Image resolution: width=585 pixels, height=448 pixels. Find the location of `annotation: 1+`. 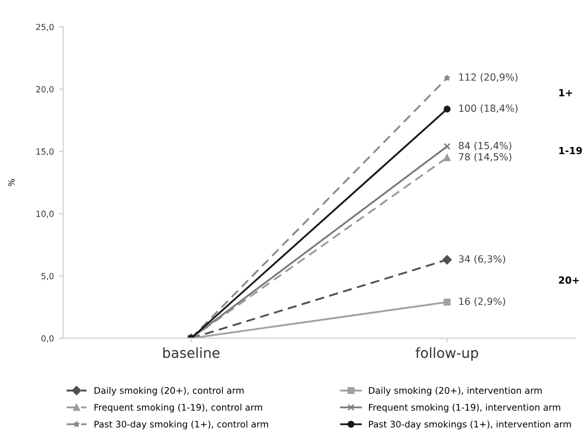

annotation: 1+ is located at coordinates (565, 92).